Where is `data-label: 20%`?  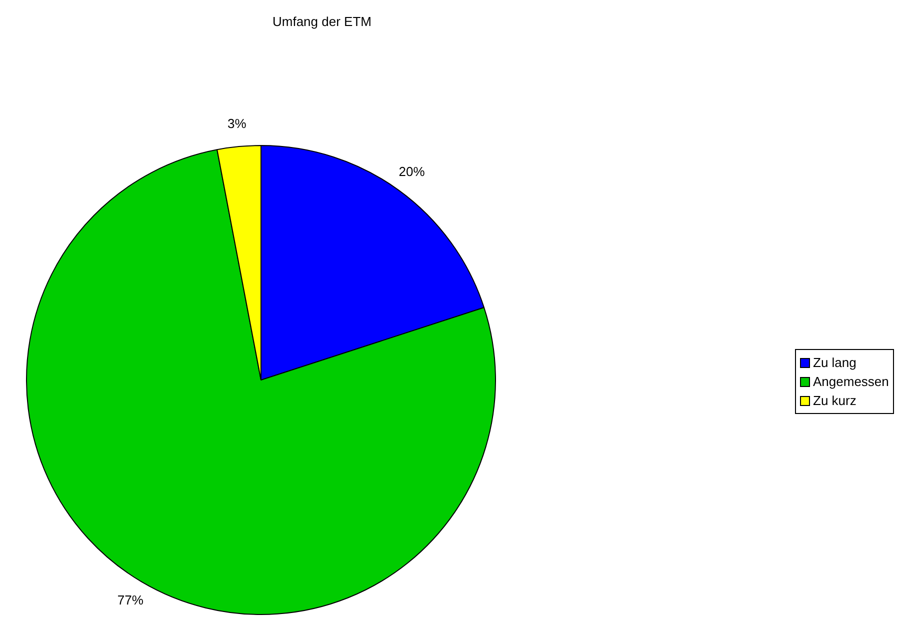
data-label: 20% is located at coordinates (412, 172).